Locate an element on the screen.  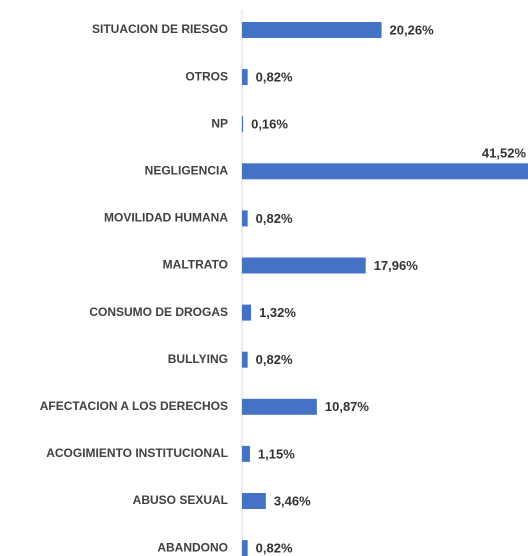
value-label: 1,32% is located at coordinates (277, 312).